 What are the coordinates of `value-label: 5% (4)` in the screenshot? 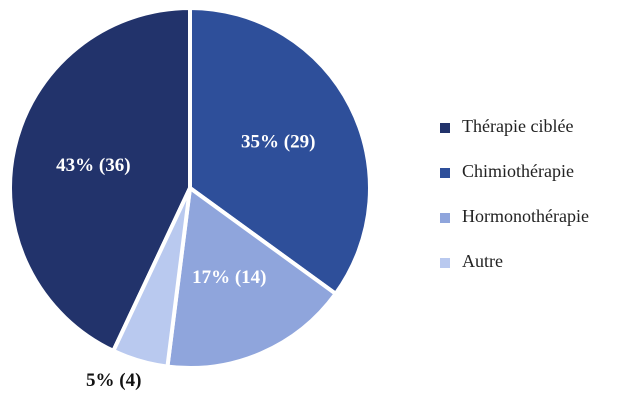 It's located at (113, 380).